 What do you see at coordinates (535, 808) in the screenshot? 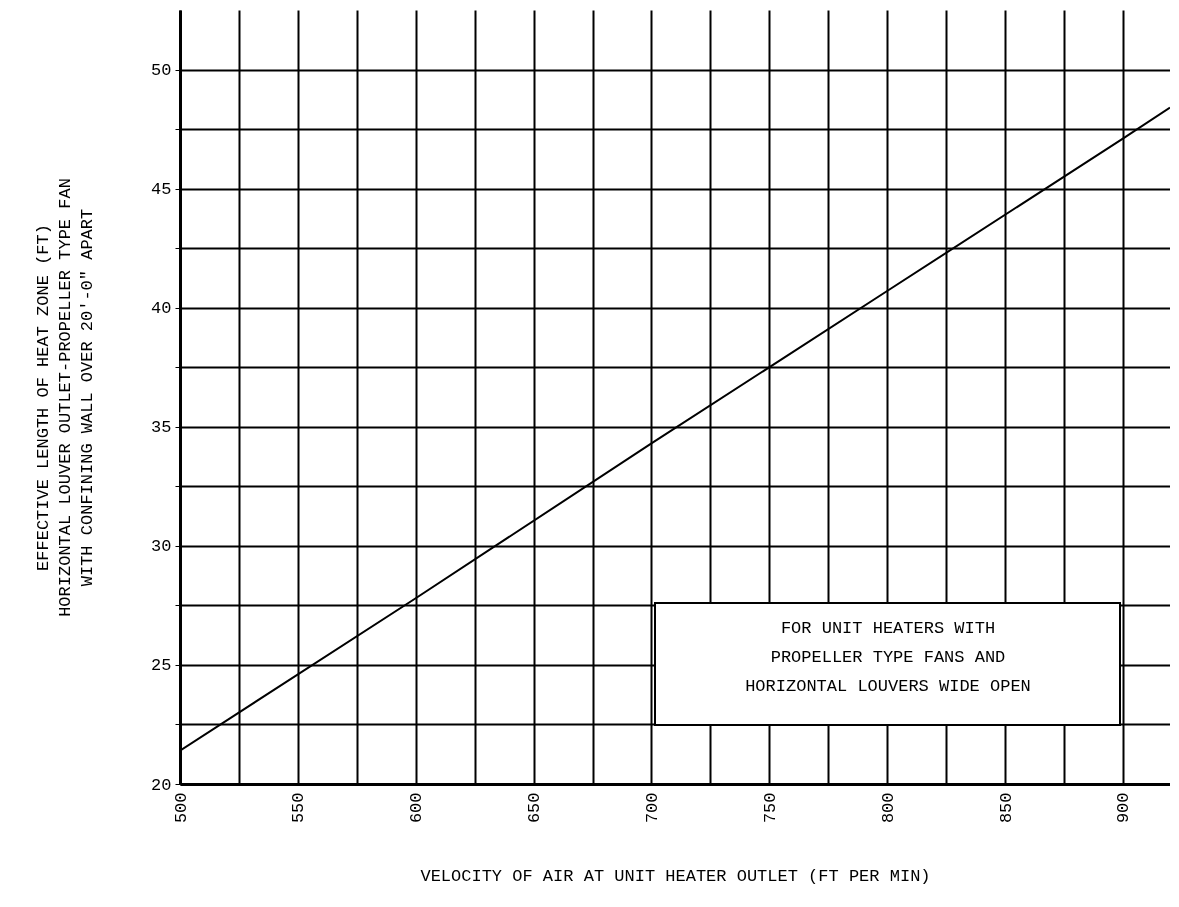
I see `x-tick-label: 650` at bounding box center [535, 808].